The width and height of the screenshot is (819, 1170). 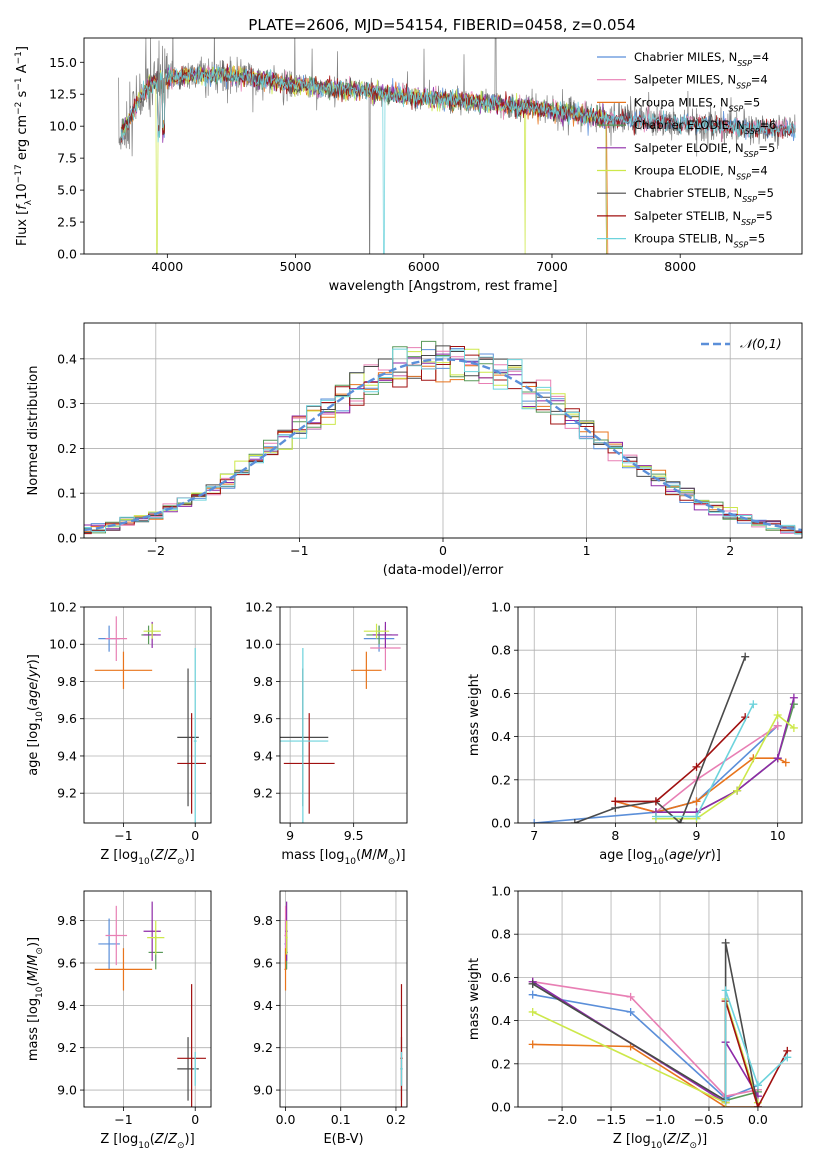 What do you see at coordinates (67, 718) in the screenshot?
I see `y-tick-label: 9.6` at bounding box center [67, 718].